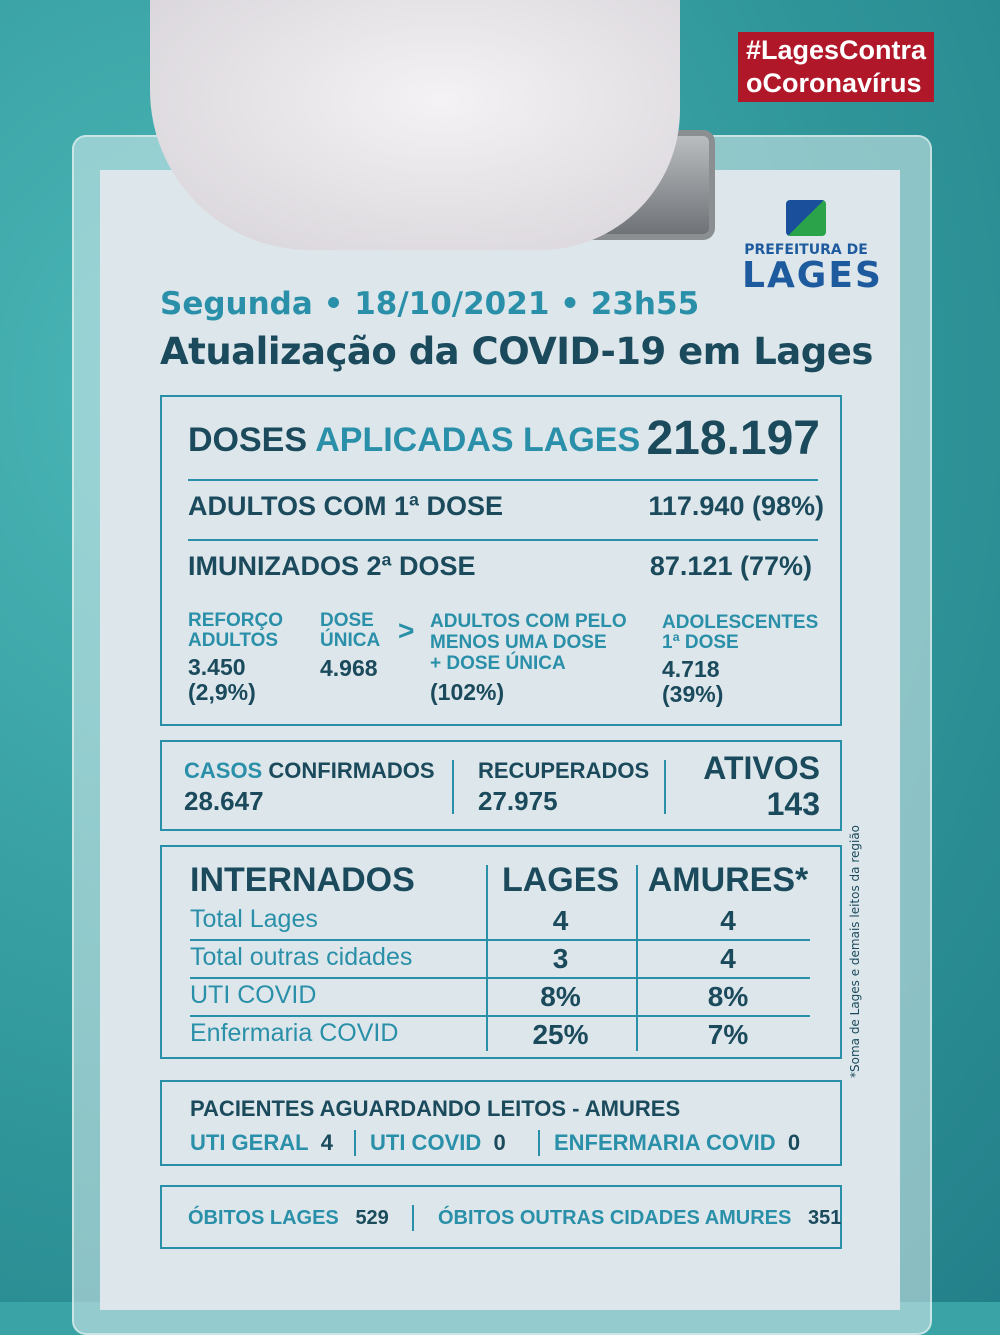 This screenshot has height=1335, width=1000. Describe the element at coordinates (435, 1108) in the screenshot. I see `waiting-title: PACIENTES AGUARDANDO LEITOS - AMURES` at that location.